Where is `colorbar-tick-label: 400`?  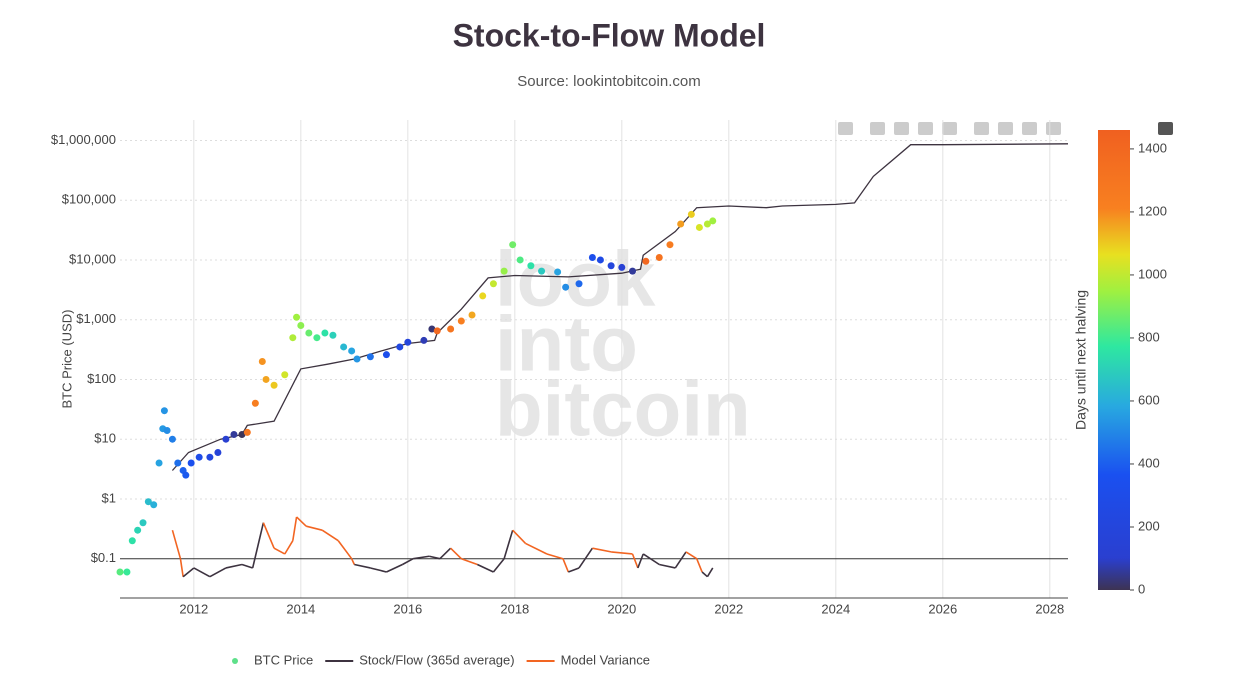
colorbar-tick-label: 400 is located at coordinates (1149, 462).